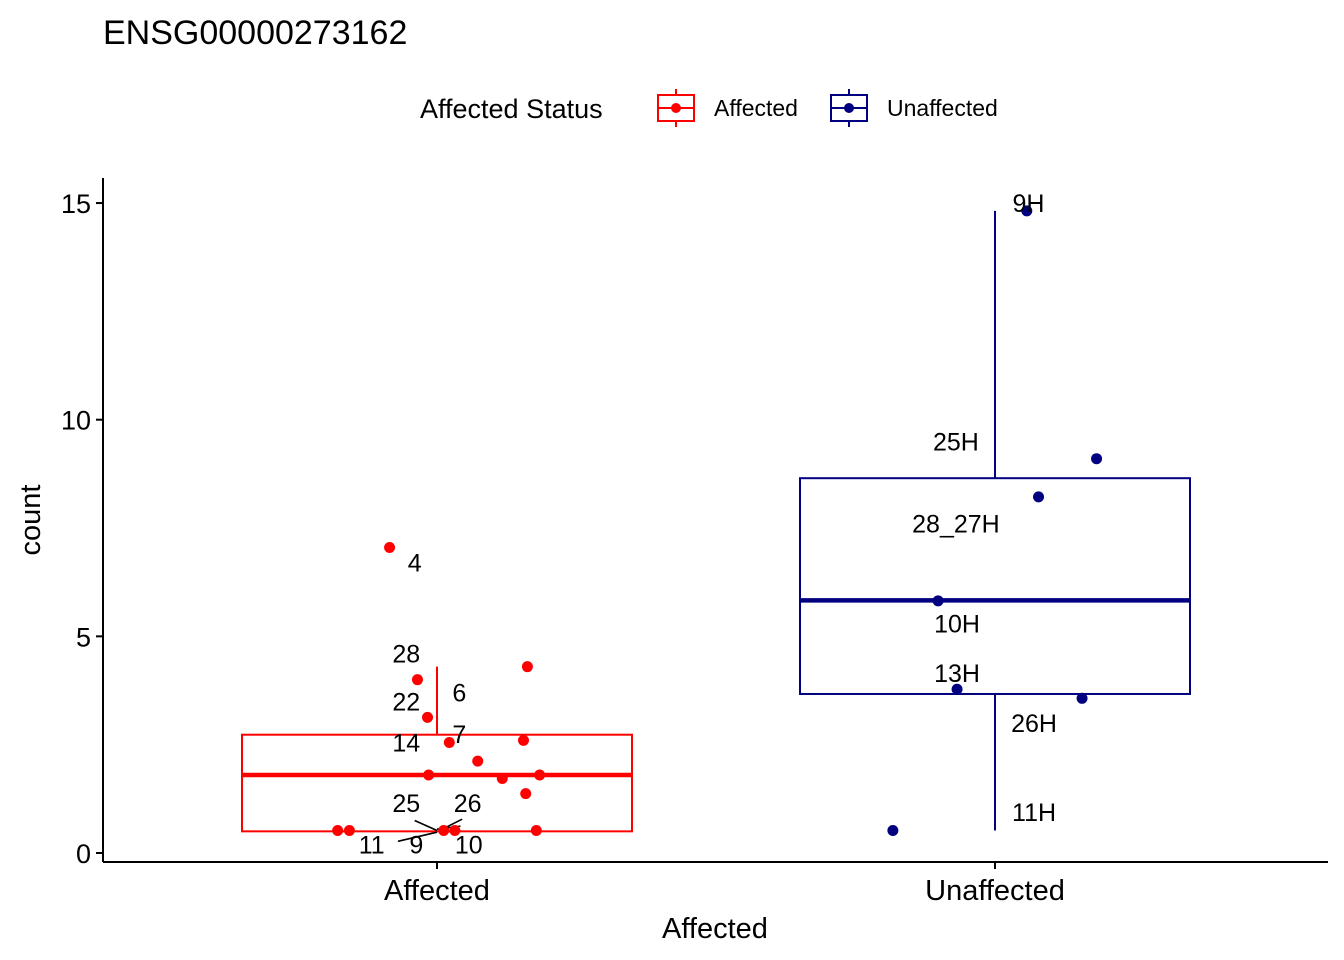 This screenshot has width=1344, height=960. I want to click on y-tick-label: 5, so click(83, 637).